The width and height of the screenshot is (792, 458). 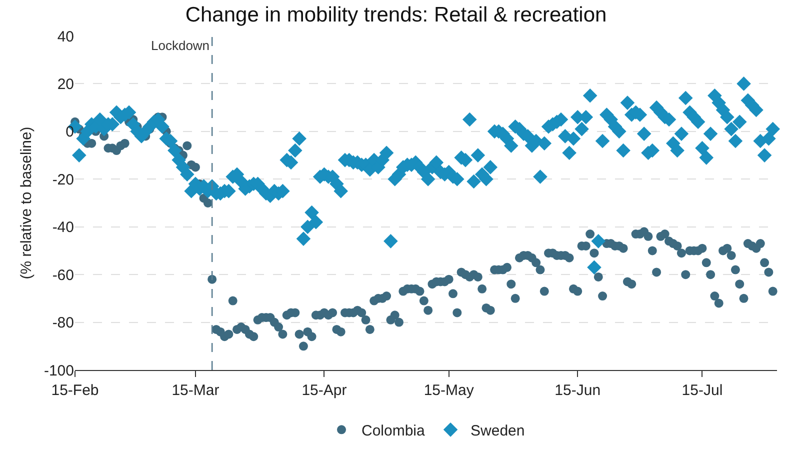 I want to click on ref-line-label: Lockdown, so click(x=180, y=45).